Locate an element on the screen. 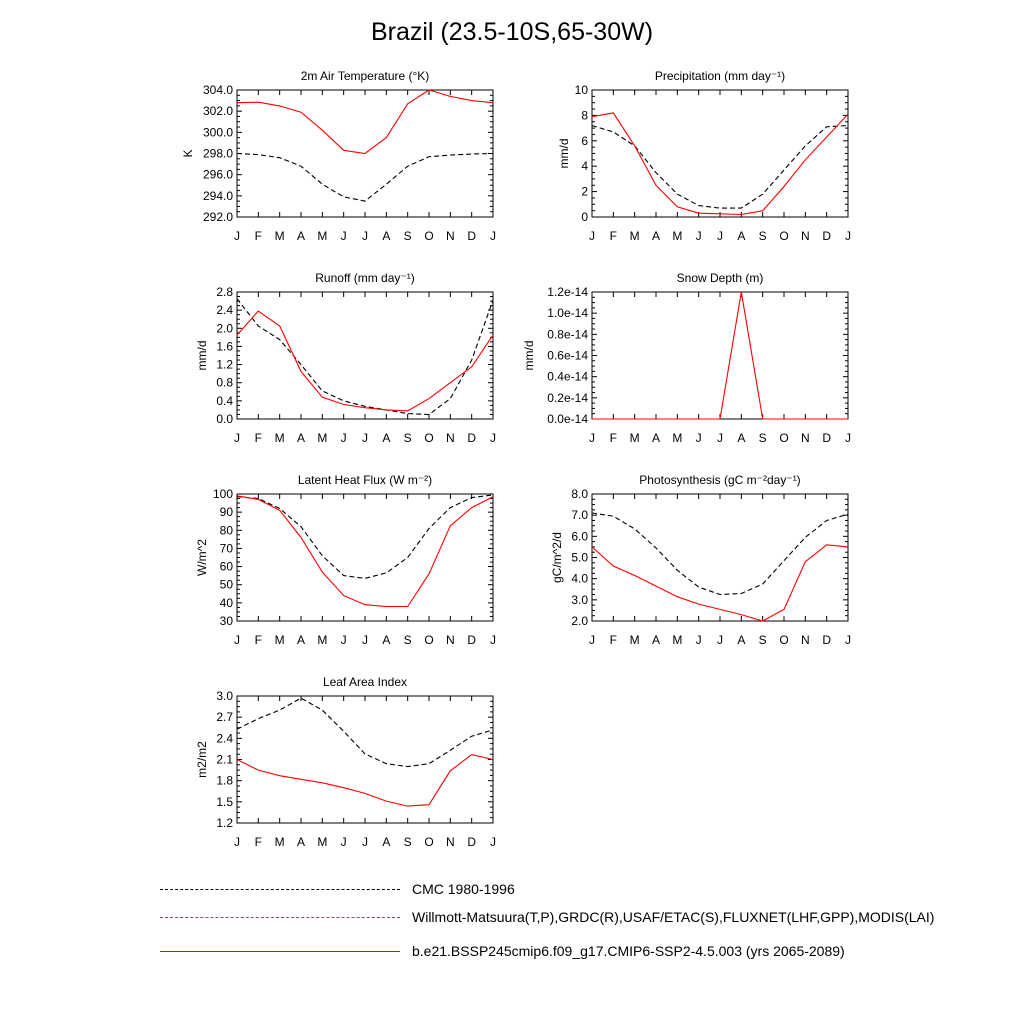  y-tick-label: 304.0 is located at coordinates (218, 90).